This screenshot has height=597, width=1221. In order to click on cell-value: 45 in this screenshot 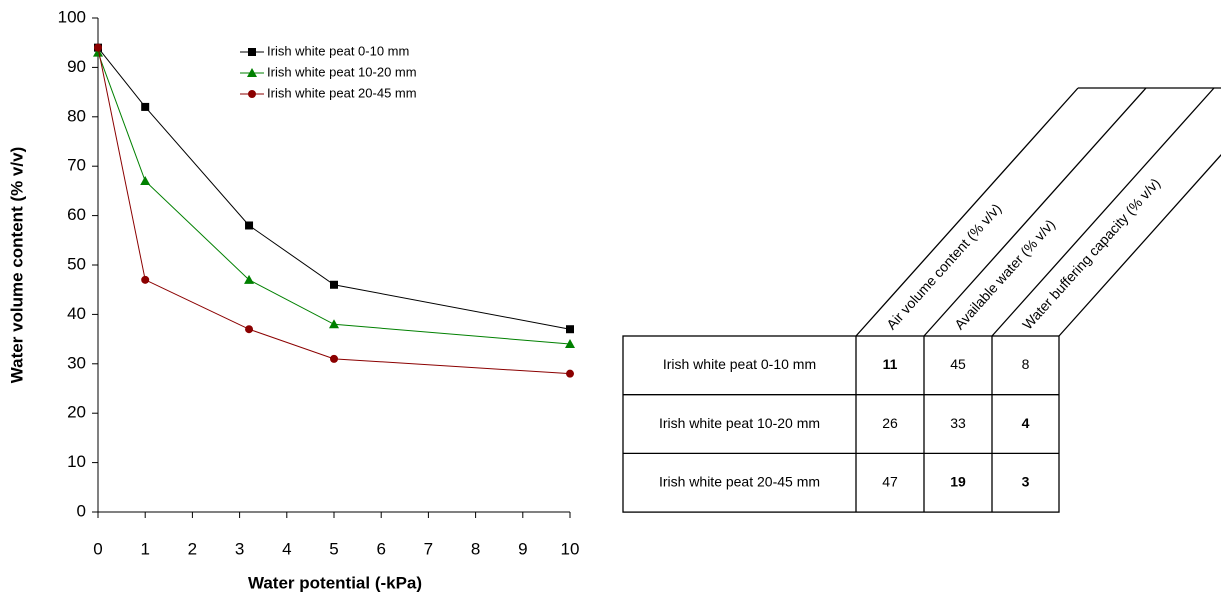, I will do `click(958, 364)`.